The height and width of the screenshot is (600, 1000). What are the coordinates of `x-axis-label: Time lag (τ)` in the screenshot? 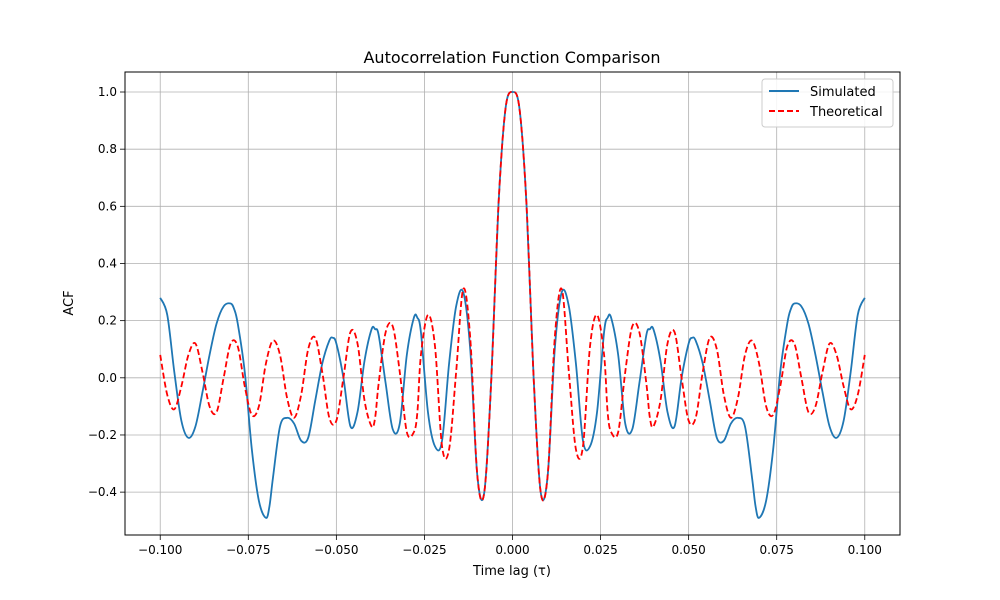 It's located at (511, 571).